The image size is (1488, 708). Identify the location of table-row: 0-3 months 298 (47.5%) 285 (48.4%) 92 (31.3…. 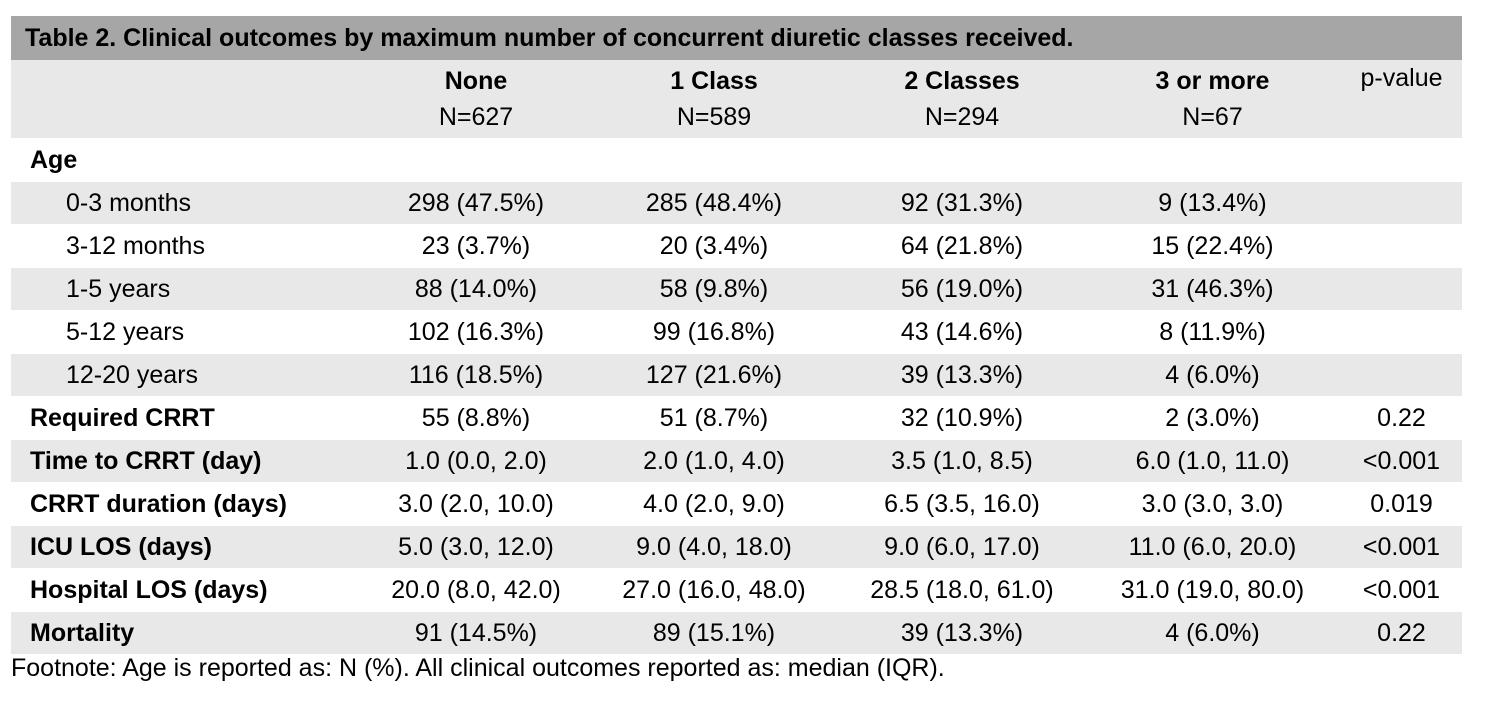
(737, 203).